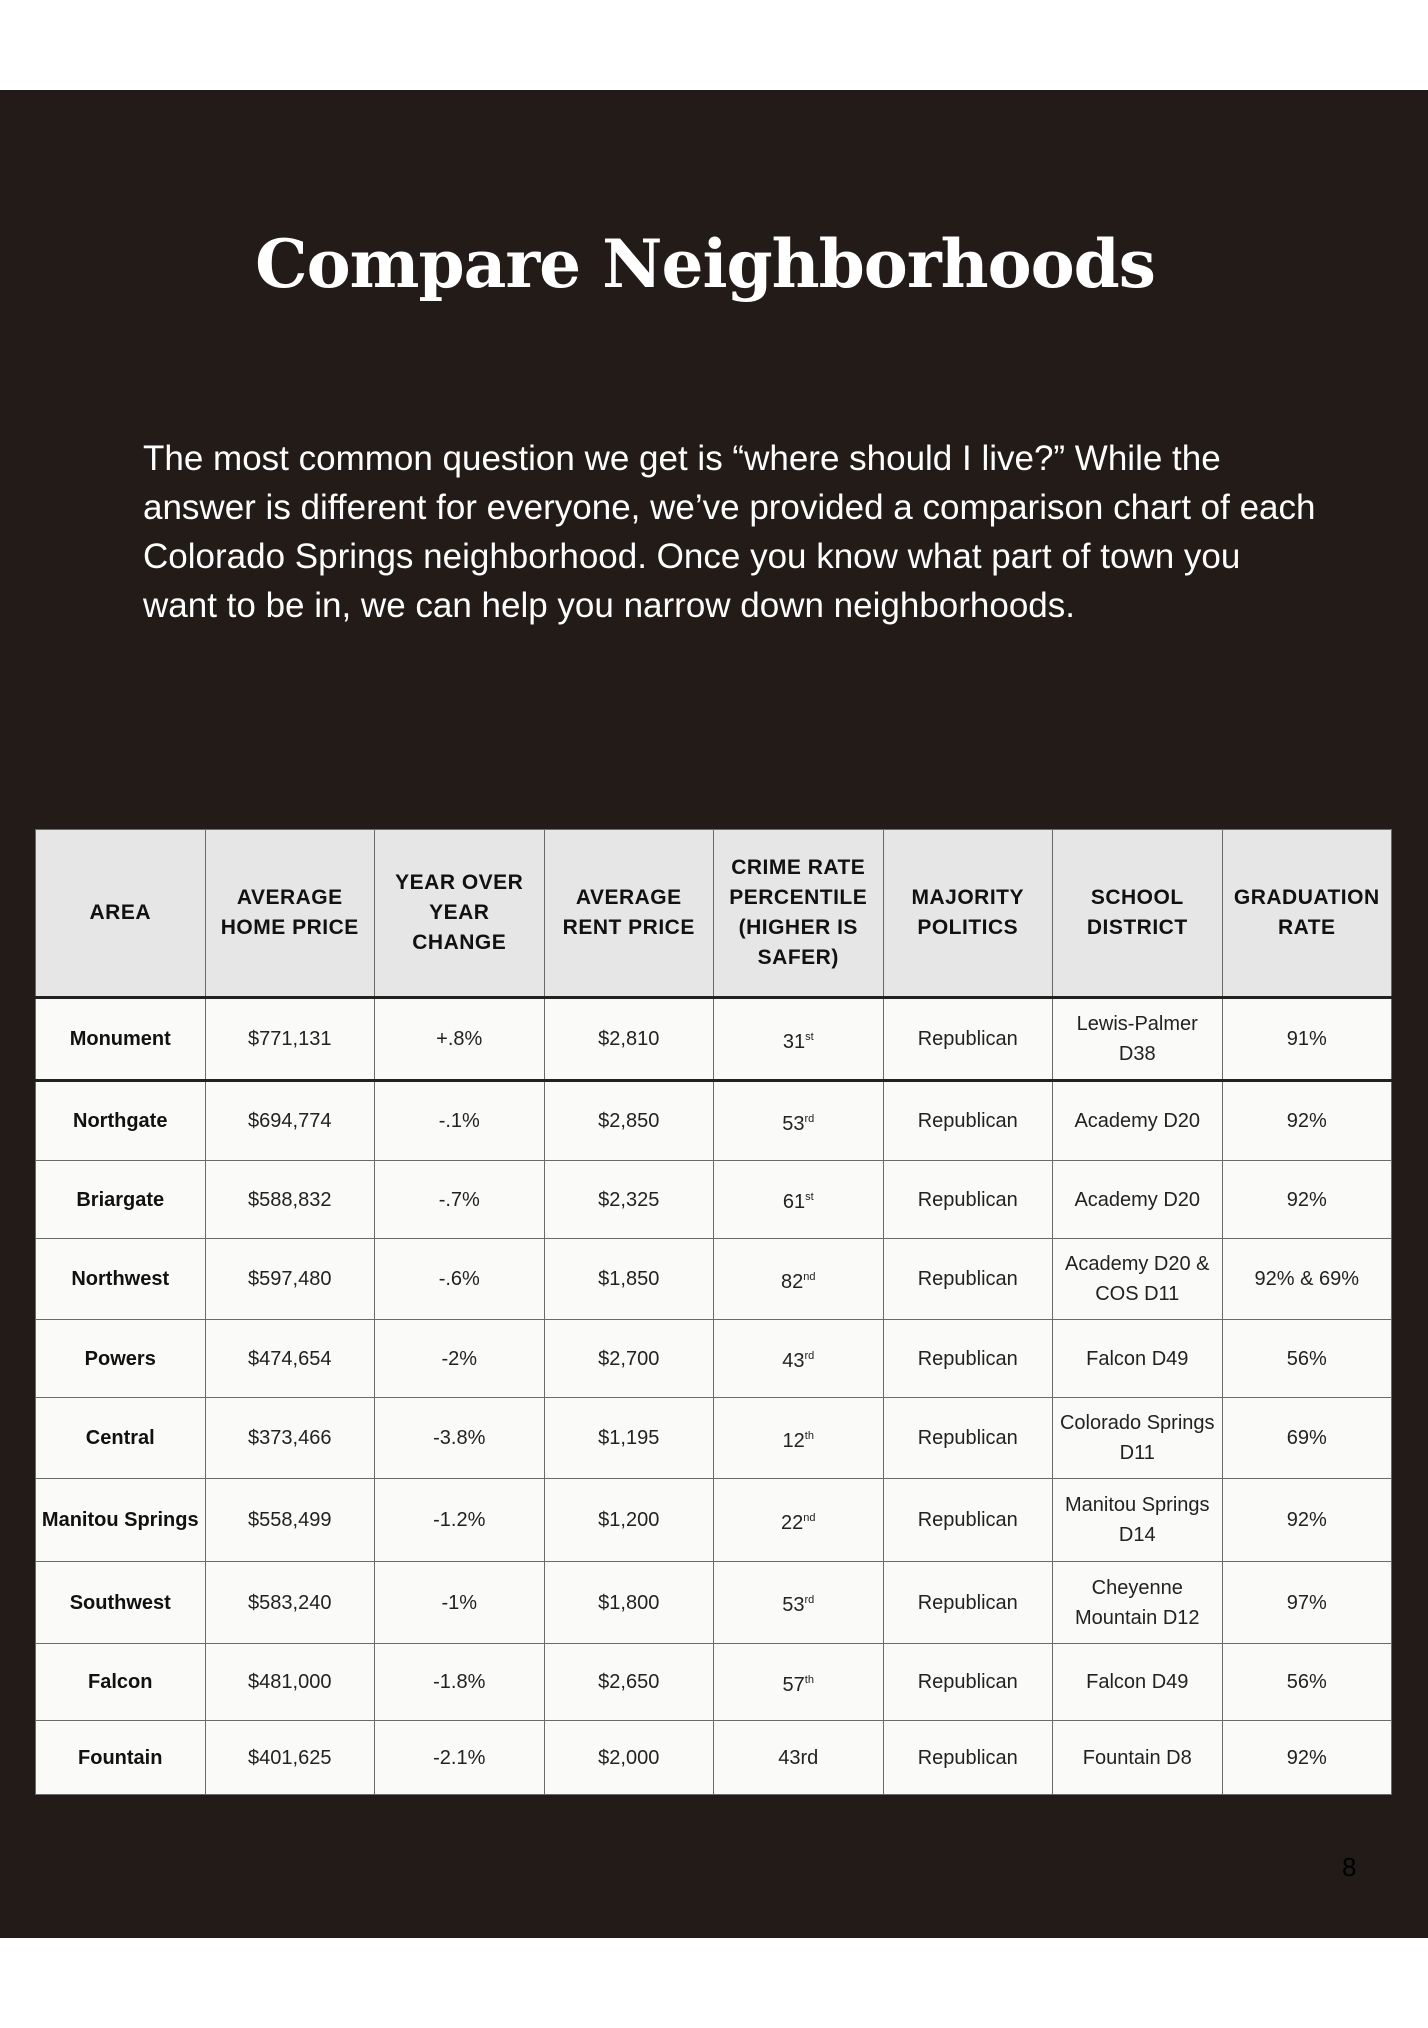  I want to click on column-header-politics: MAJORITY POLITICS, so click(967, 914).